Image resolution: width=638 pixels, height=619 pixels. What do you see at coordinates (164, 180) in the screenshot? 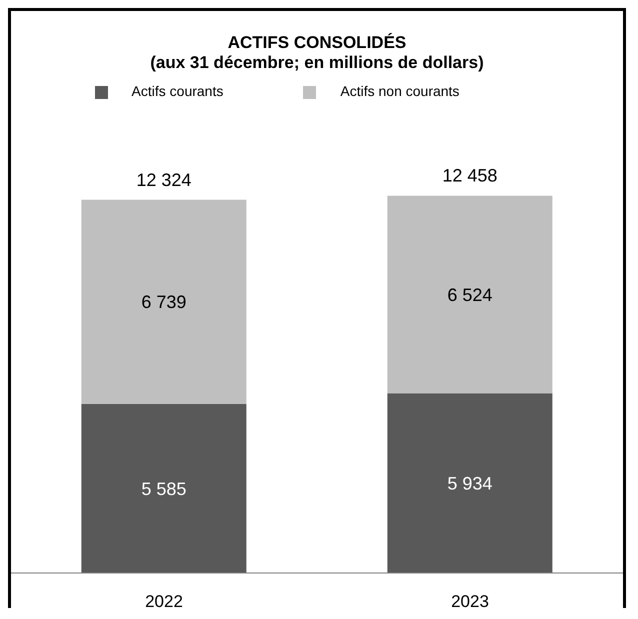
I see `total-label: 12 324` at bounding box center [164, 180].